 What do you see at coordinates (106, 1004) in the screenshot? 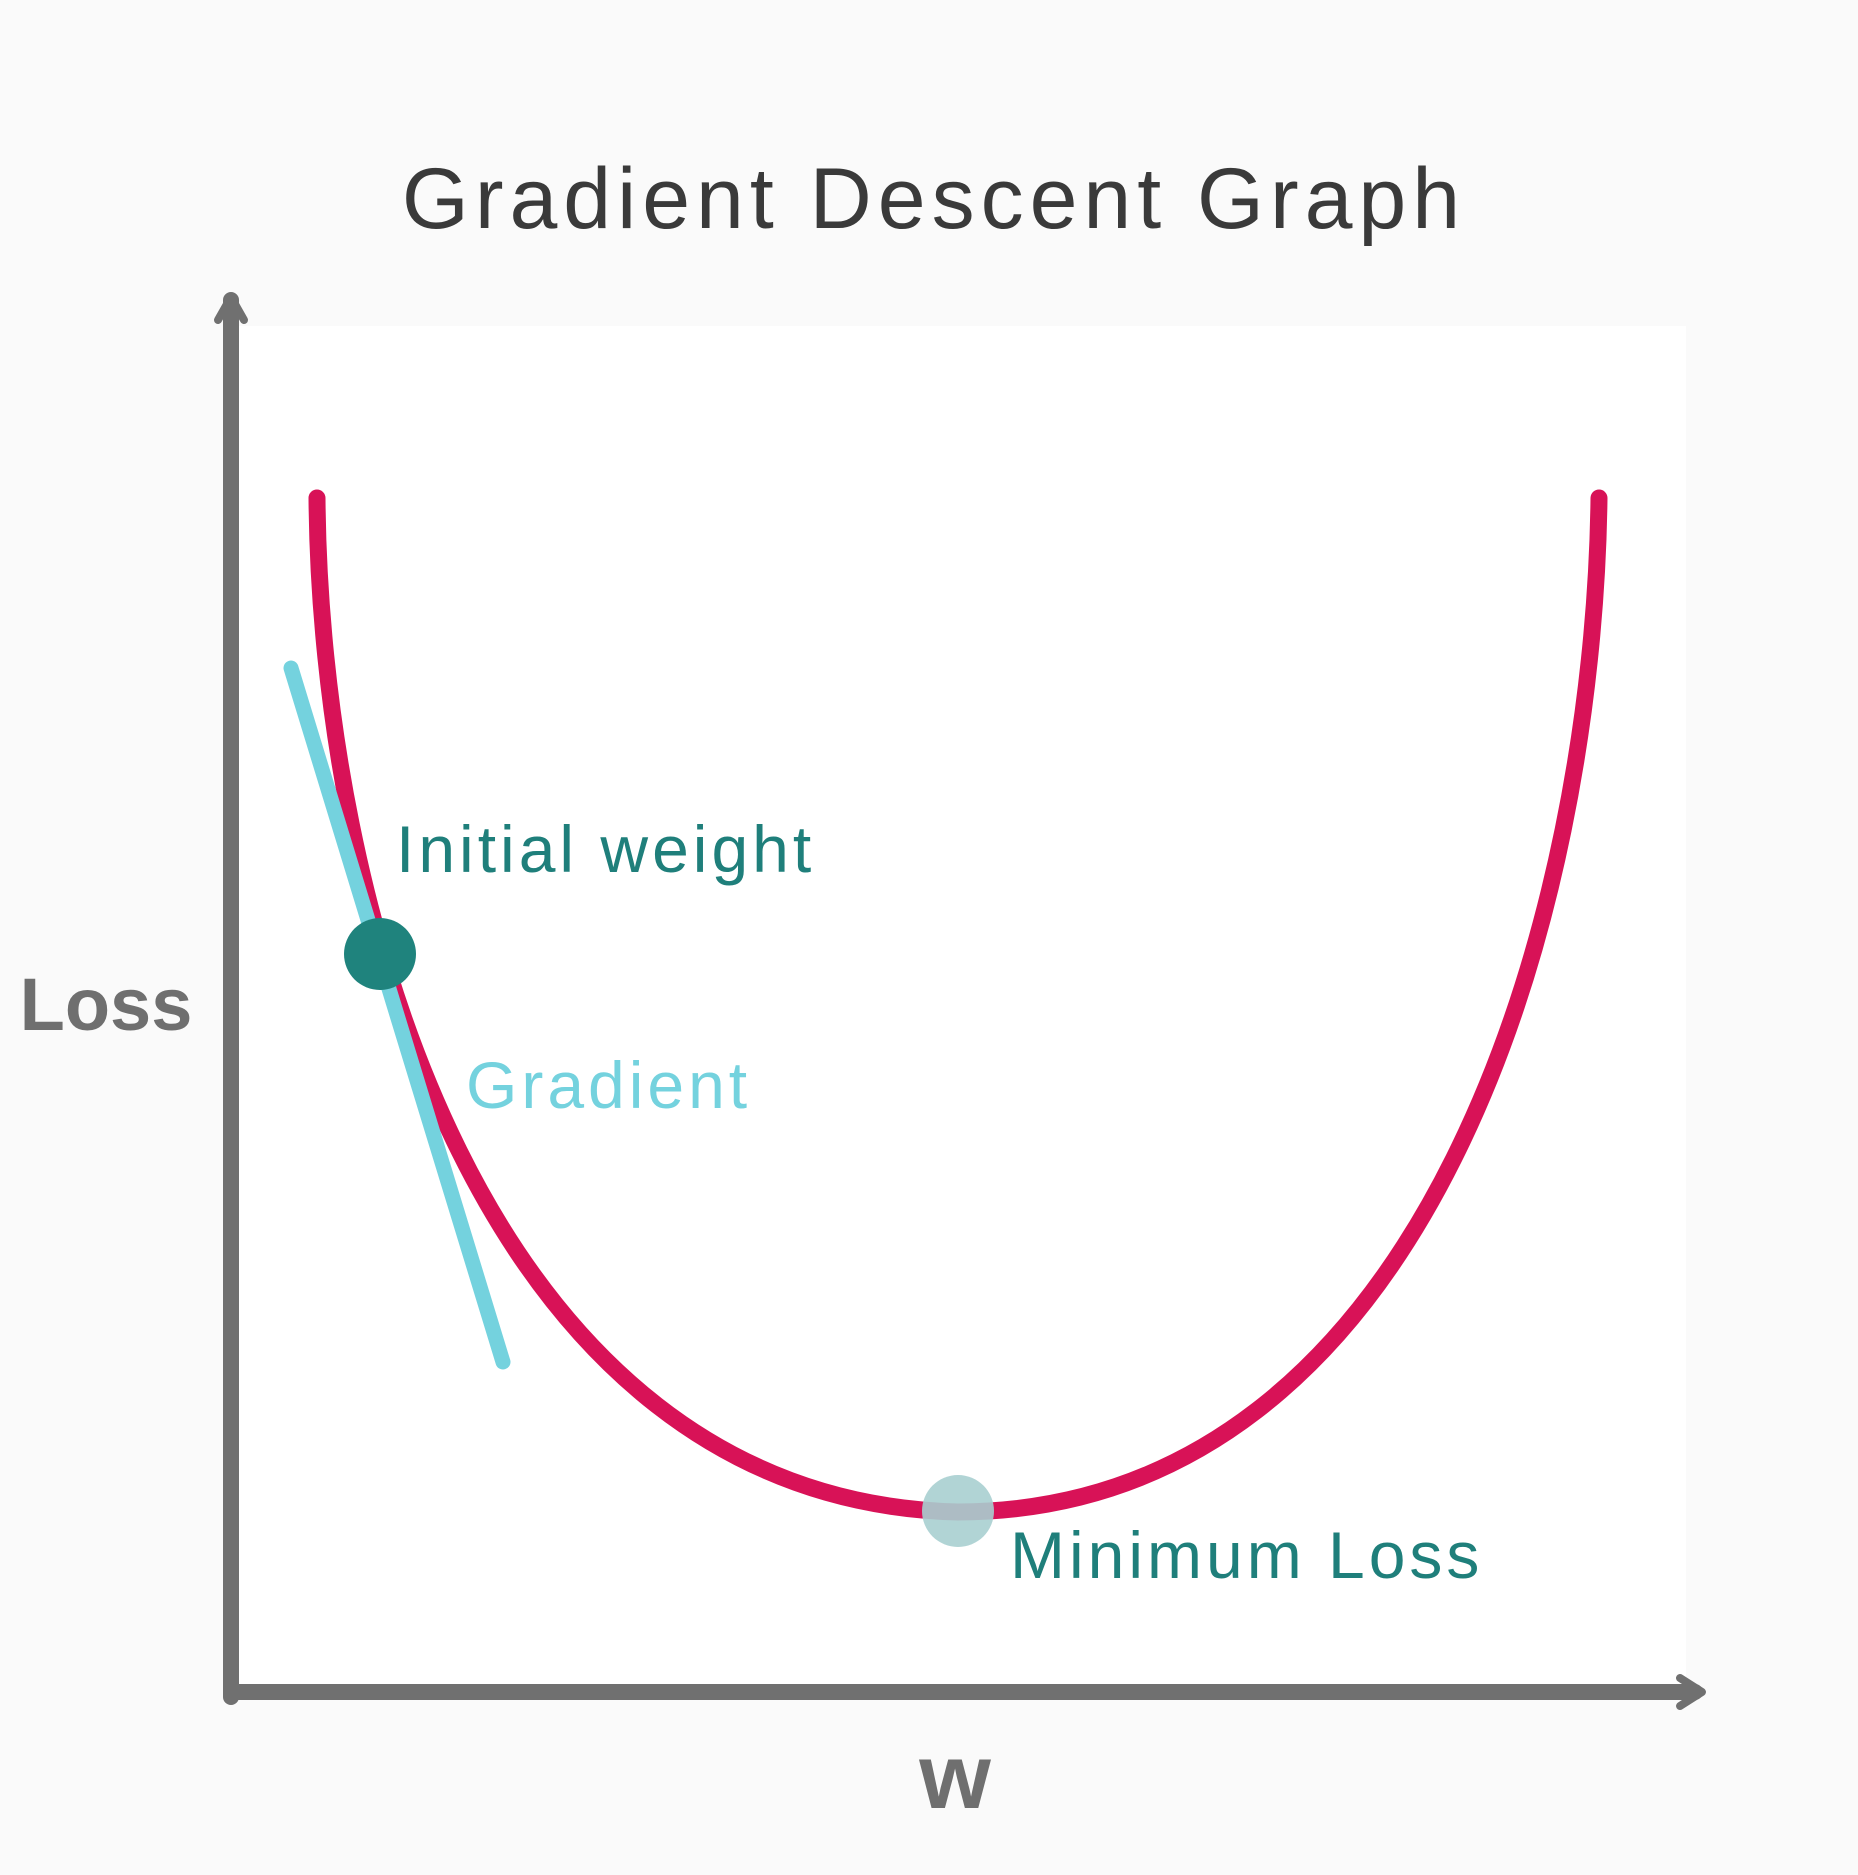
I see `y-axis-label: Loss` at bounding box center [106, 1004].